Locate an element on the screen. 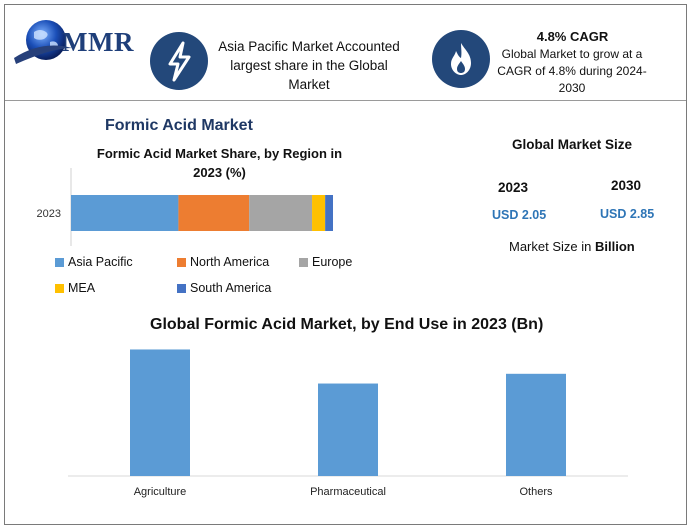 Image resolution: width=693 pixels, height=531 pixels. region-bar-south-america is located at coordinates (329, 213).